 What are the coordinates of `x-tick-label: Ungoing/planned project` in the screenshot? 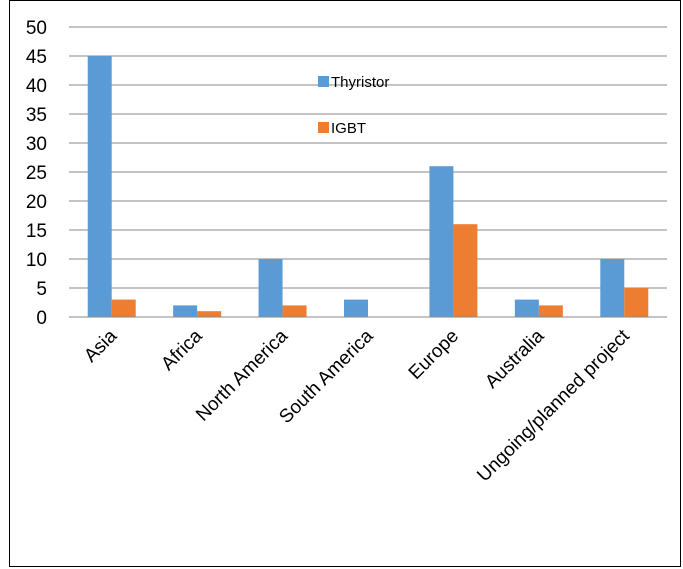 It's located at (553, 405).